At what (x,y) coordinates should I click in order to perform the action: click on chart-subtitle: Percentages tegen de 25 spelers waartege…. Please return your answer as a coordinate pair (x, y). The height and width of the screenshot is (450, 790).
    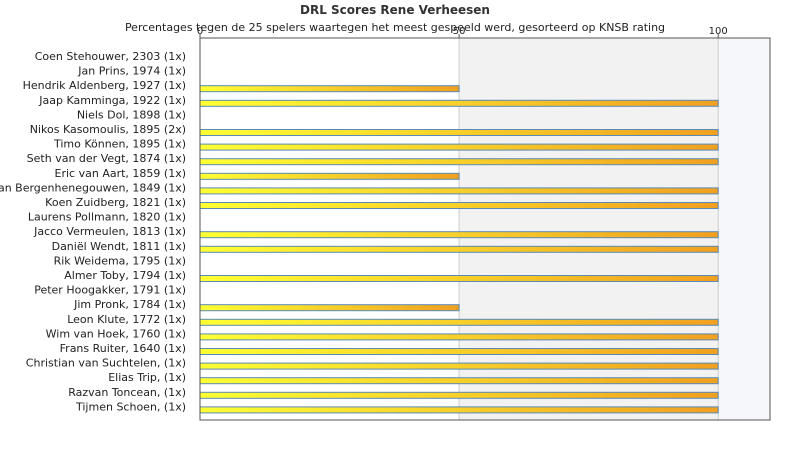
    Looking at the image, I should click on (395, 27).